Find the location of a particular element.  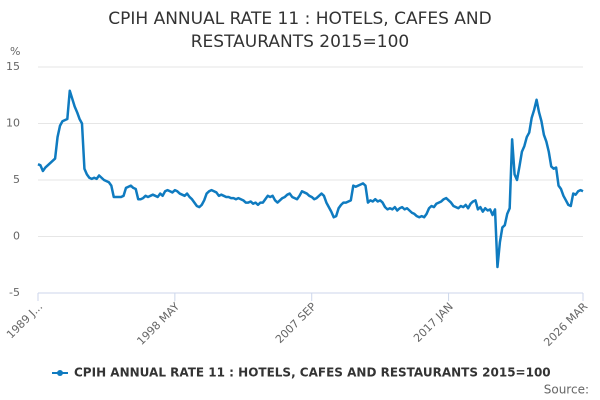

x-tick-label: 2026 MAR is located at coordinates (565, 324).